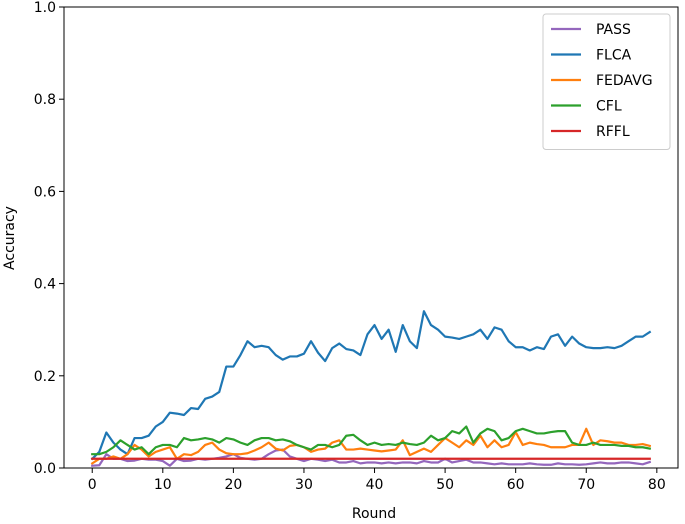 The image size is (685, 524). Describe the element at coordinates (375, 485) in the screenshot. I see `x-tick-label: 40` at that location.